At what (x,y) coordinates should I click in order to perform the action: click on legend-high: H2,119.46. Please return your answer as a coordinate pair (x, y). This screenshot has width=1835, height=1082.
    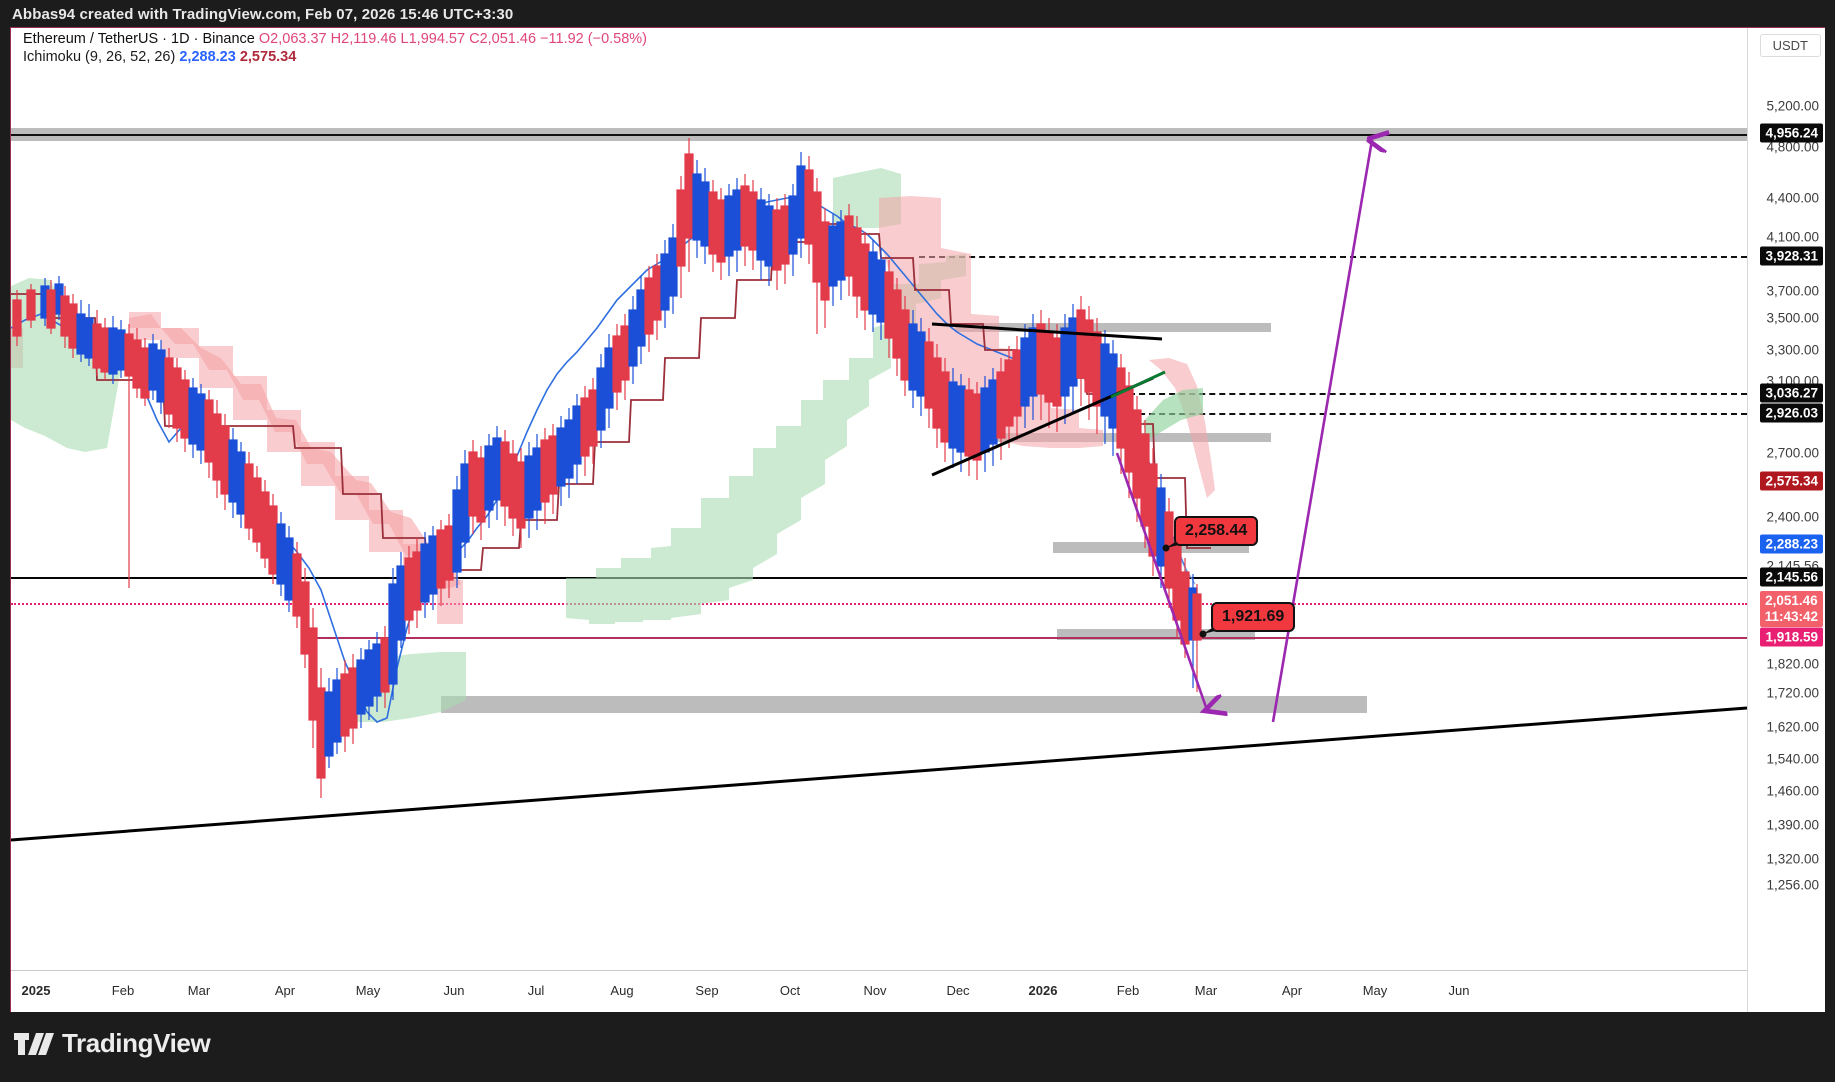
    Looking at the image, I should click on (363, 39).